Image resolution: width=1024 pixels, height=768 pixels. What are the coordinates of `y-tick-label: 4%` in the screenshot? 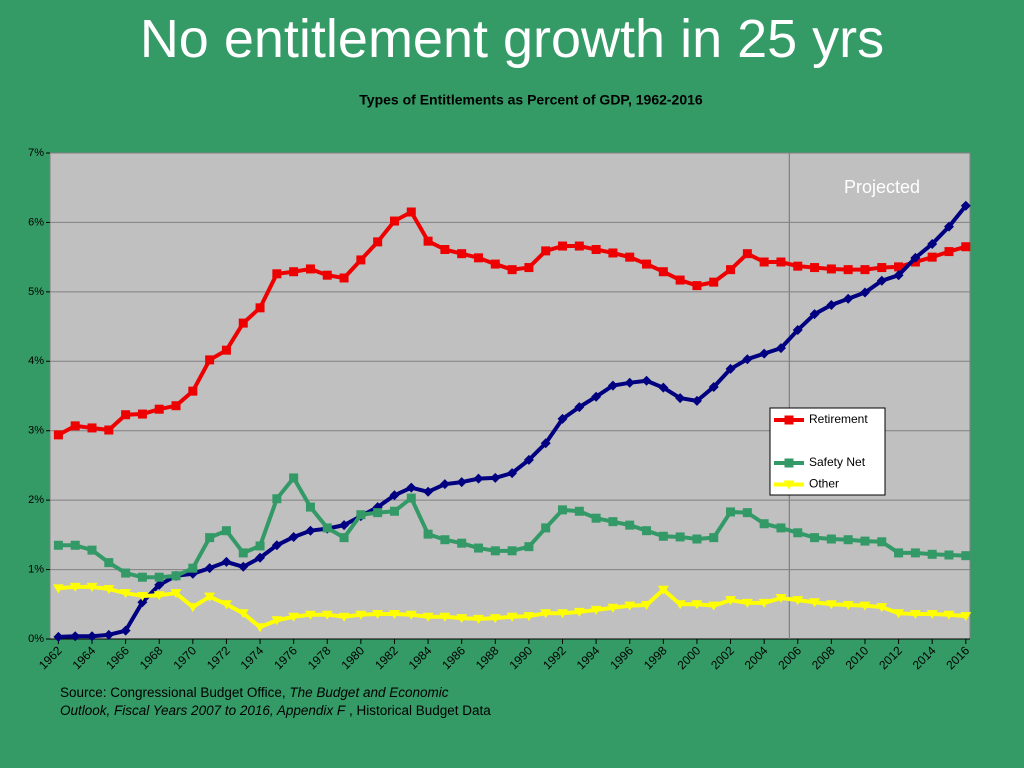 It's located at (36, 361).